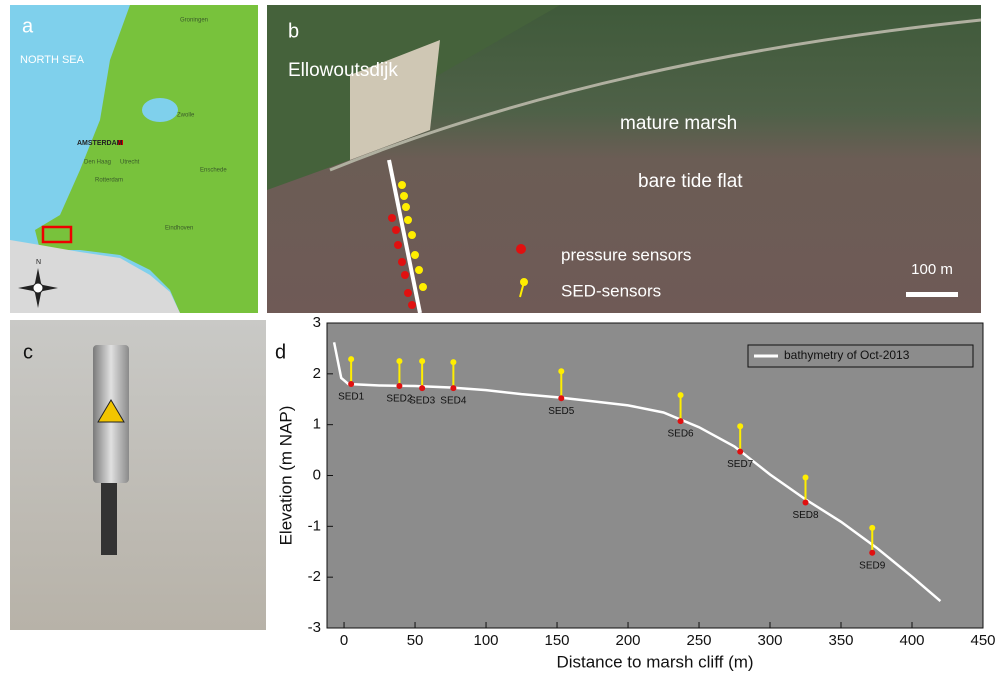 Image resolution: width=1003 pixels, height=683 pixels. What do you see at coordinates (422, 401) in the screenshot?
I see `sensor-label: SED3` at bounding box center [422, 401].